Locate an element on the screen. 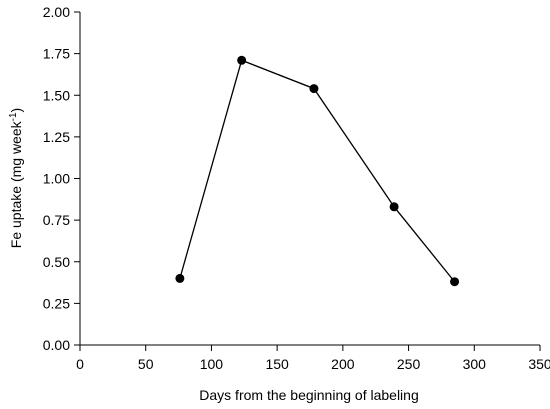 The image size is (550, 409). x-tick-label: 200 is located at coordinates (343, 364).